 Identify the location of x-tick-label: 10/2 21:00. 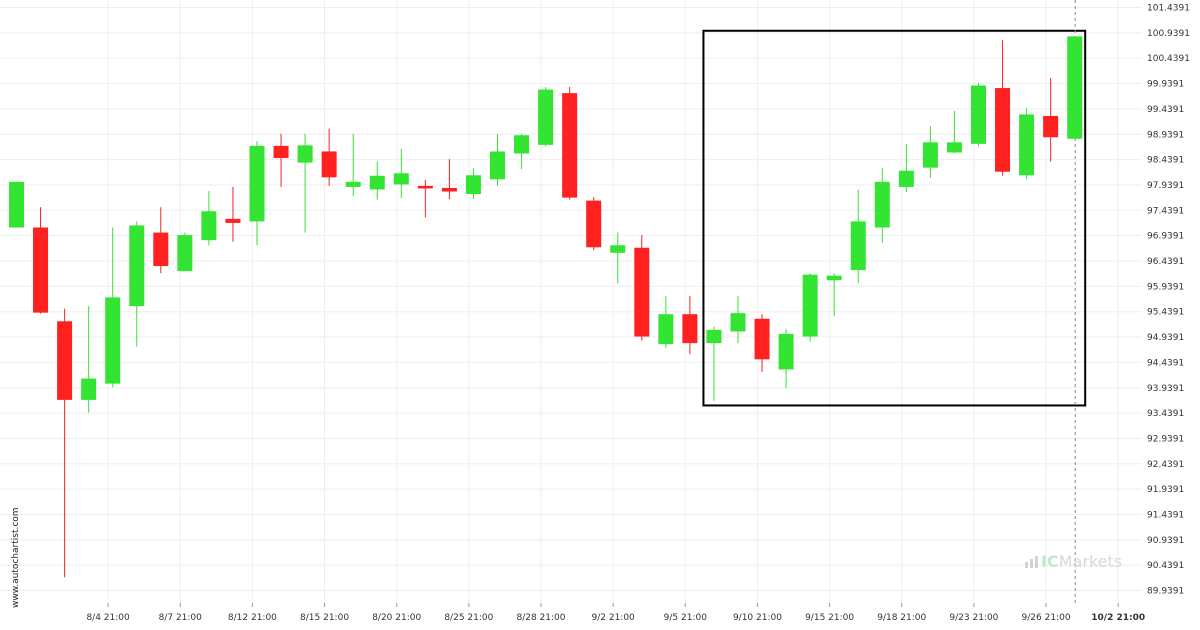
(1118, 618).